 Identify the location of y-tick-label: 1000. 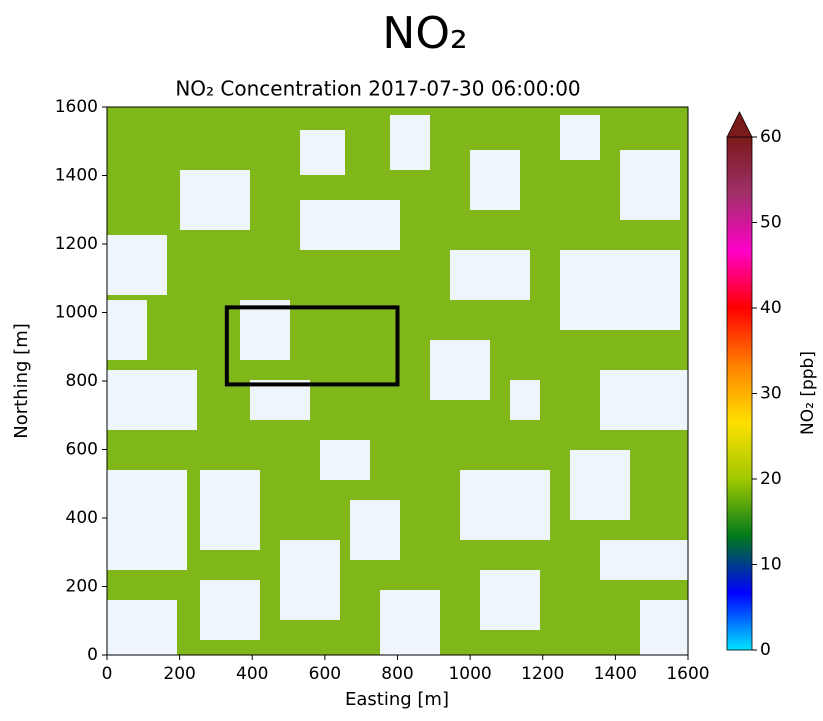
(76, 313).